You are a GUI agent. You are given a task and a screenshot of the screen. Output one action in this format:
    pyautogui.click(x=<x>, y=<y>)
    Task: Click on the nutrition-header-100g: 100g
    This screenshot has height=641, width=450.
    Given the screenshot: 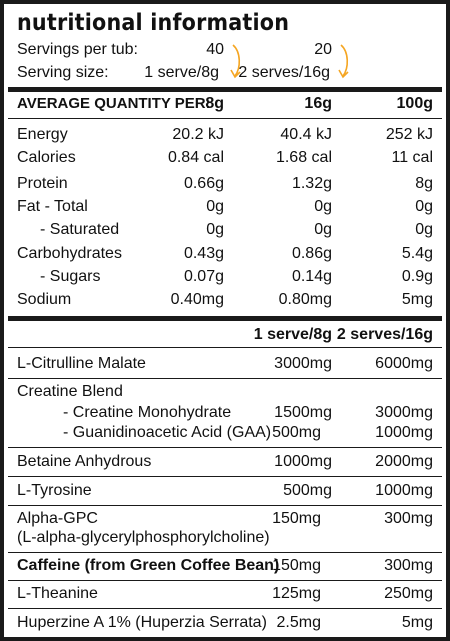 What is the action you would take?
    pyautogui.click(x=414, y=103)
    